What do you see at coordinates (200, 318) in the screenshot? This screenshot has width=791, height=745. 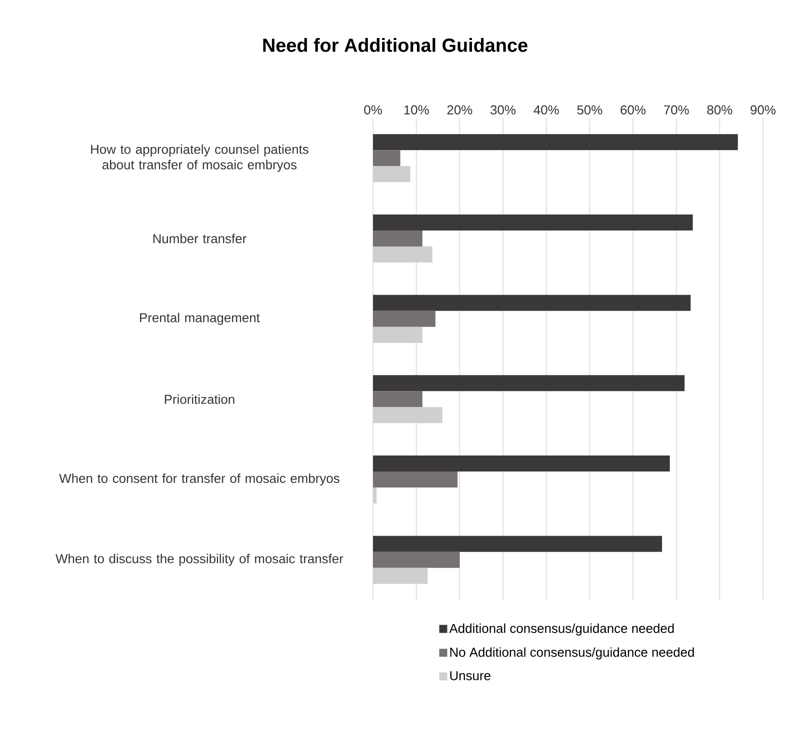 I see `y-tick-label: Prental management` at bounding box center [200, 318].